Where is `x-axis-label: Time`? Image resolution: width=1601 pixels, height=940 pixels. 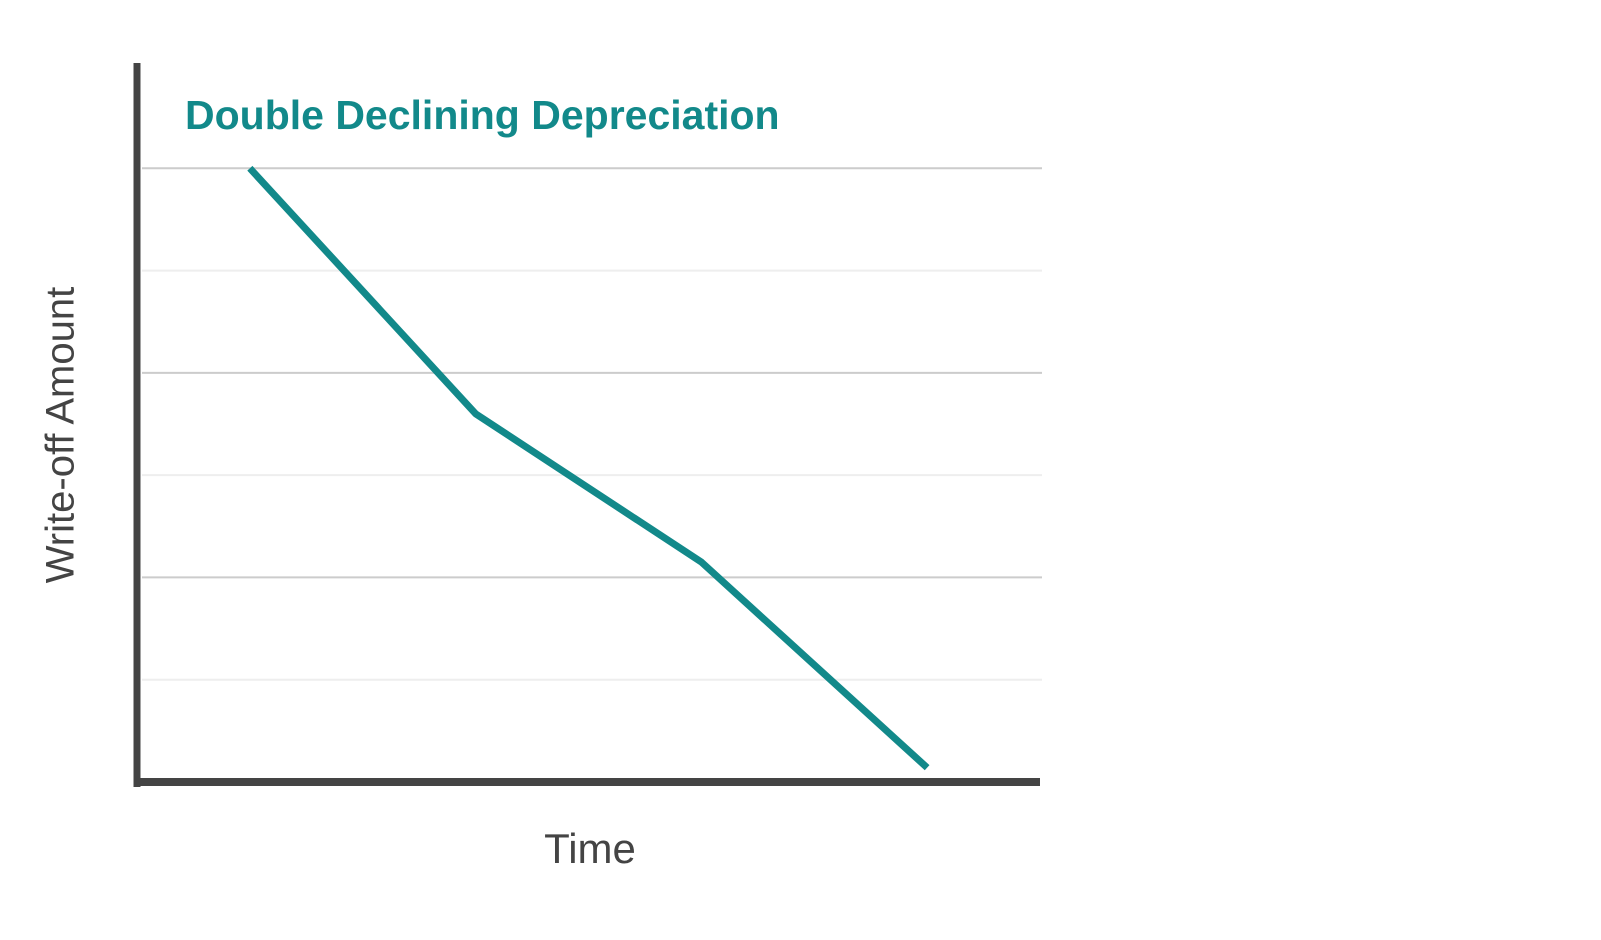 x-axis-label: Time is located at coordinates (590, 848).